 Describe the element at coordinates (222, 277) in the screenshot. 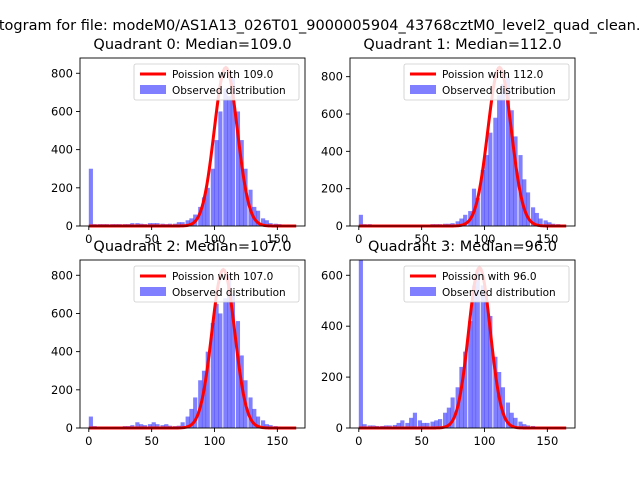

I see `legend-fit-label: Poission with 107.0` at that location.